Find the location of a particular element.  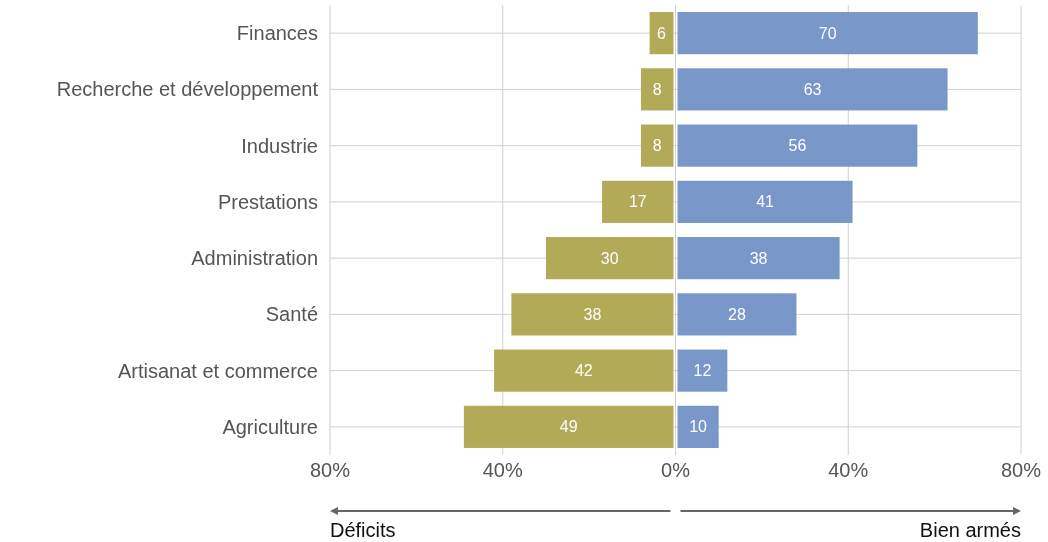

data-label: 10 is located at coordinates (698, 427).